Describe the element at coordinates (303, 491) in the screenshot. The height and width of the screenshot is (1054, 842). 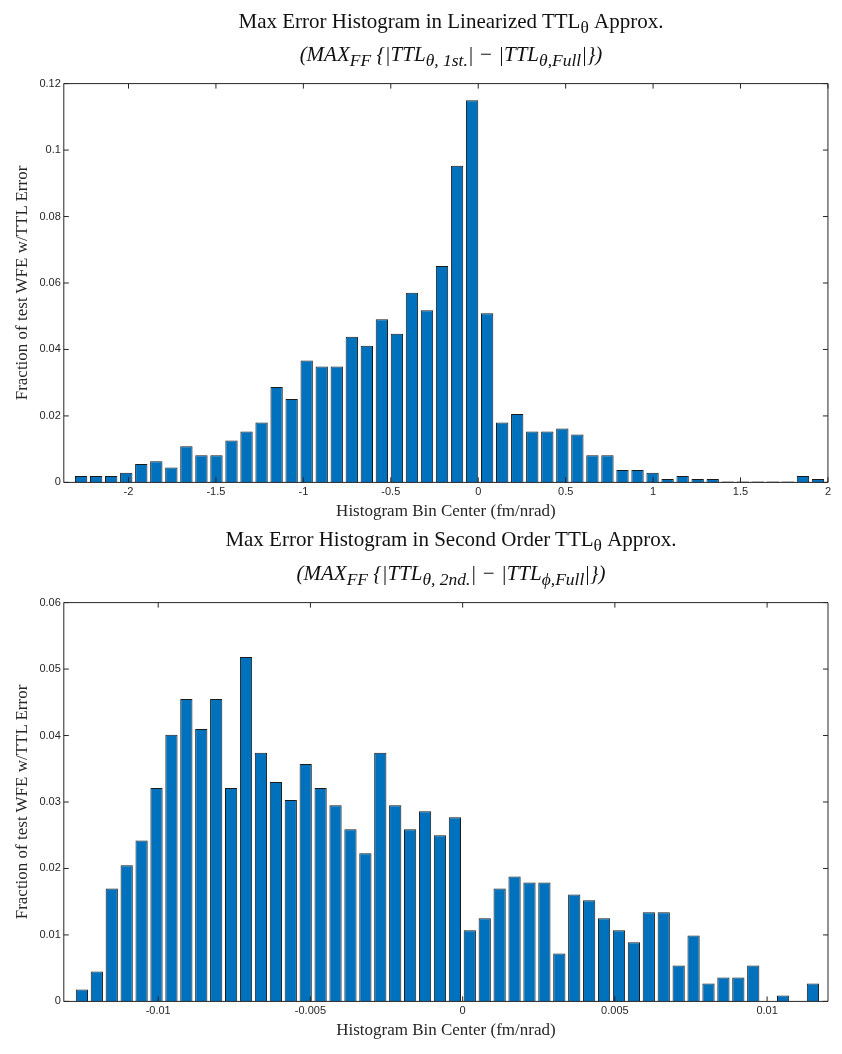
I see `x-tick-label: -1` at that location.